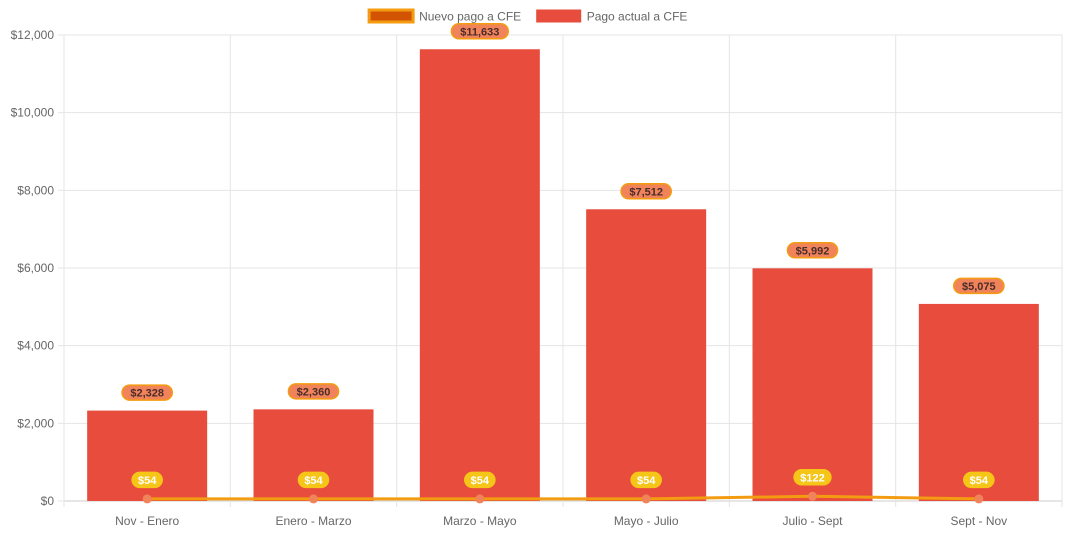 This screenshot has height=533, width=1068. Describe the element at coordinates (527, 16) in the screenshot. I see `legend: Nuevo pago a CFE Pago actual a CFE` at that location.